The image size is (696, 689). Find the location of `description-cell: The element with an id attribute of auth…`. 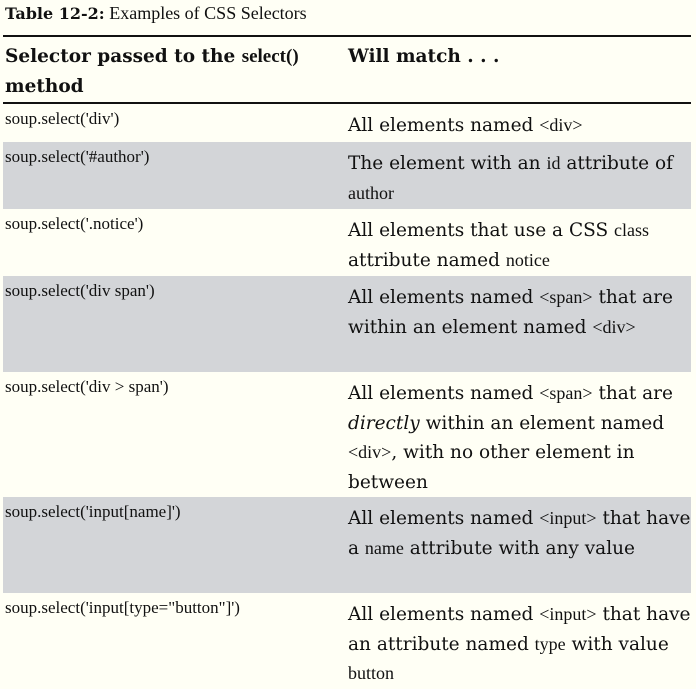

description-cell: The element with an id attribute of auth… is located at coordinates (510, 178).